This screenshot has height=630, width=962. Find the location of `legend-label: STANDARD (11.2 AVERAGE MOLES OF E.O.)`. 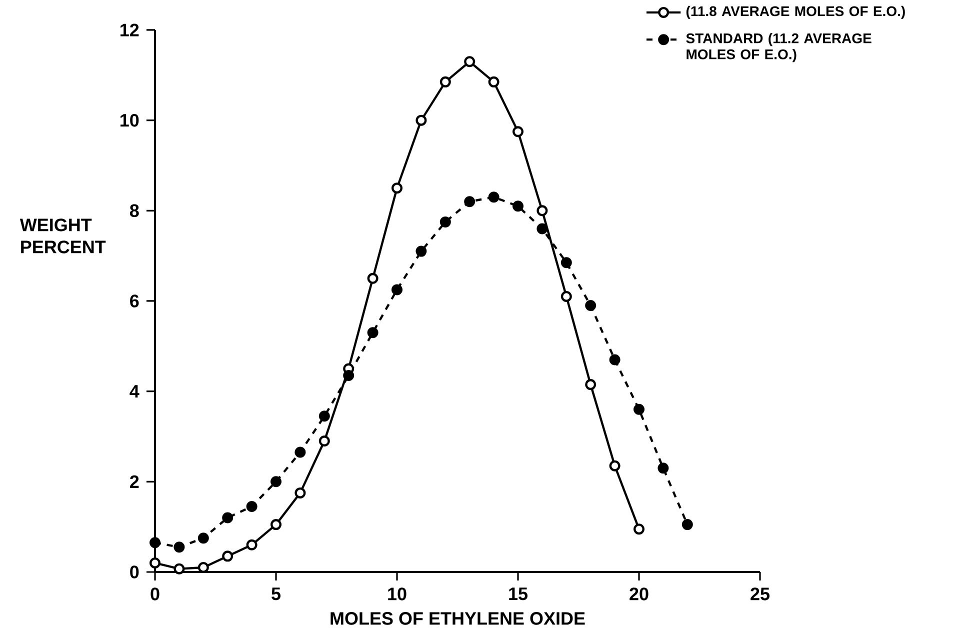

legend-label: STANDARD (11.2 AVERAGE MOLES OF E.O.) is located at coordinates (779, 47).